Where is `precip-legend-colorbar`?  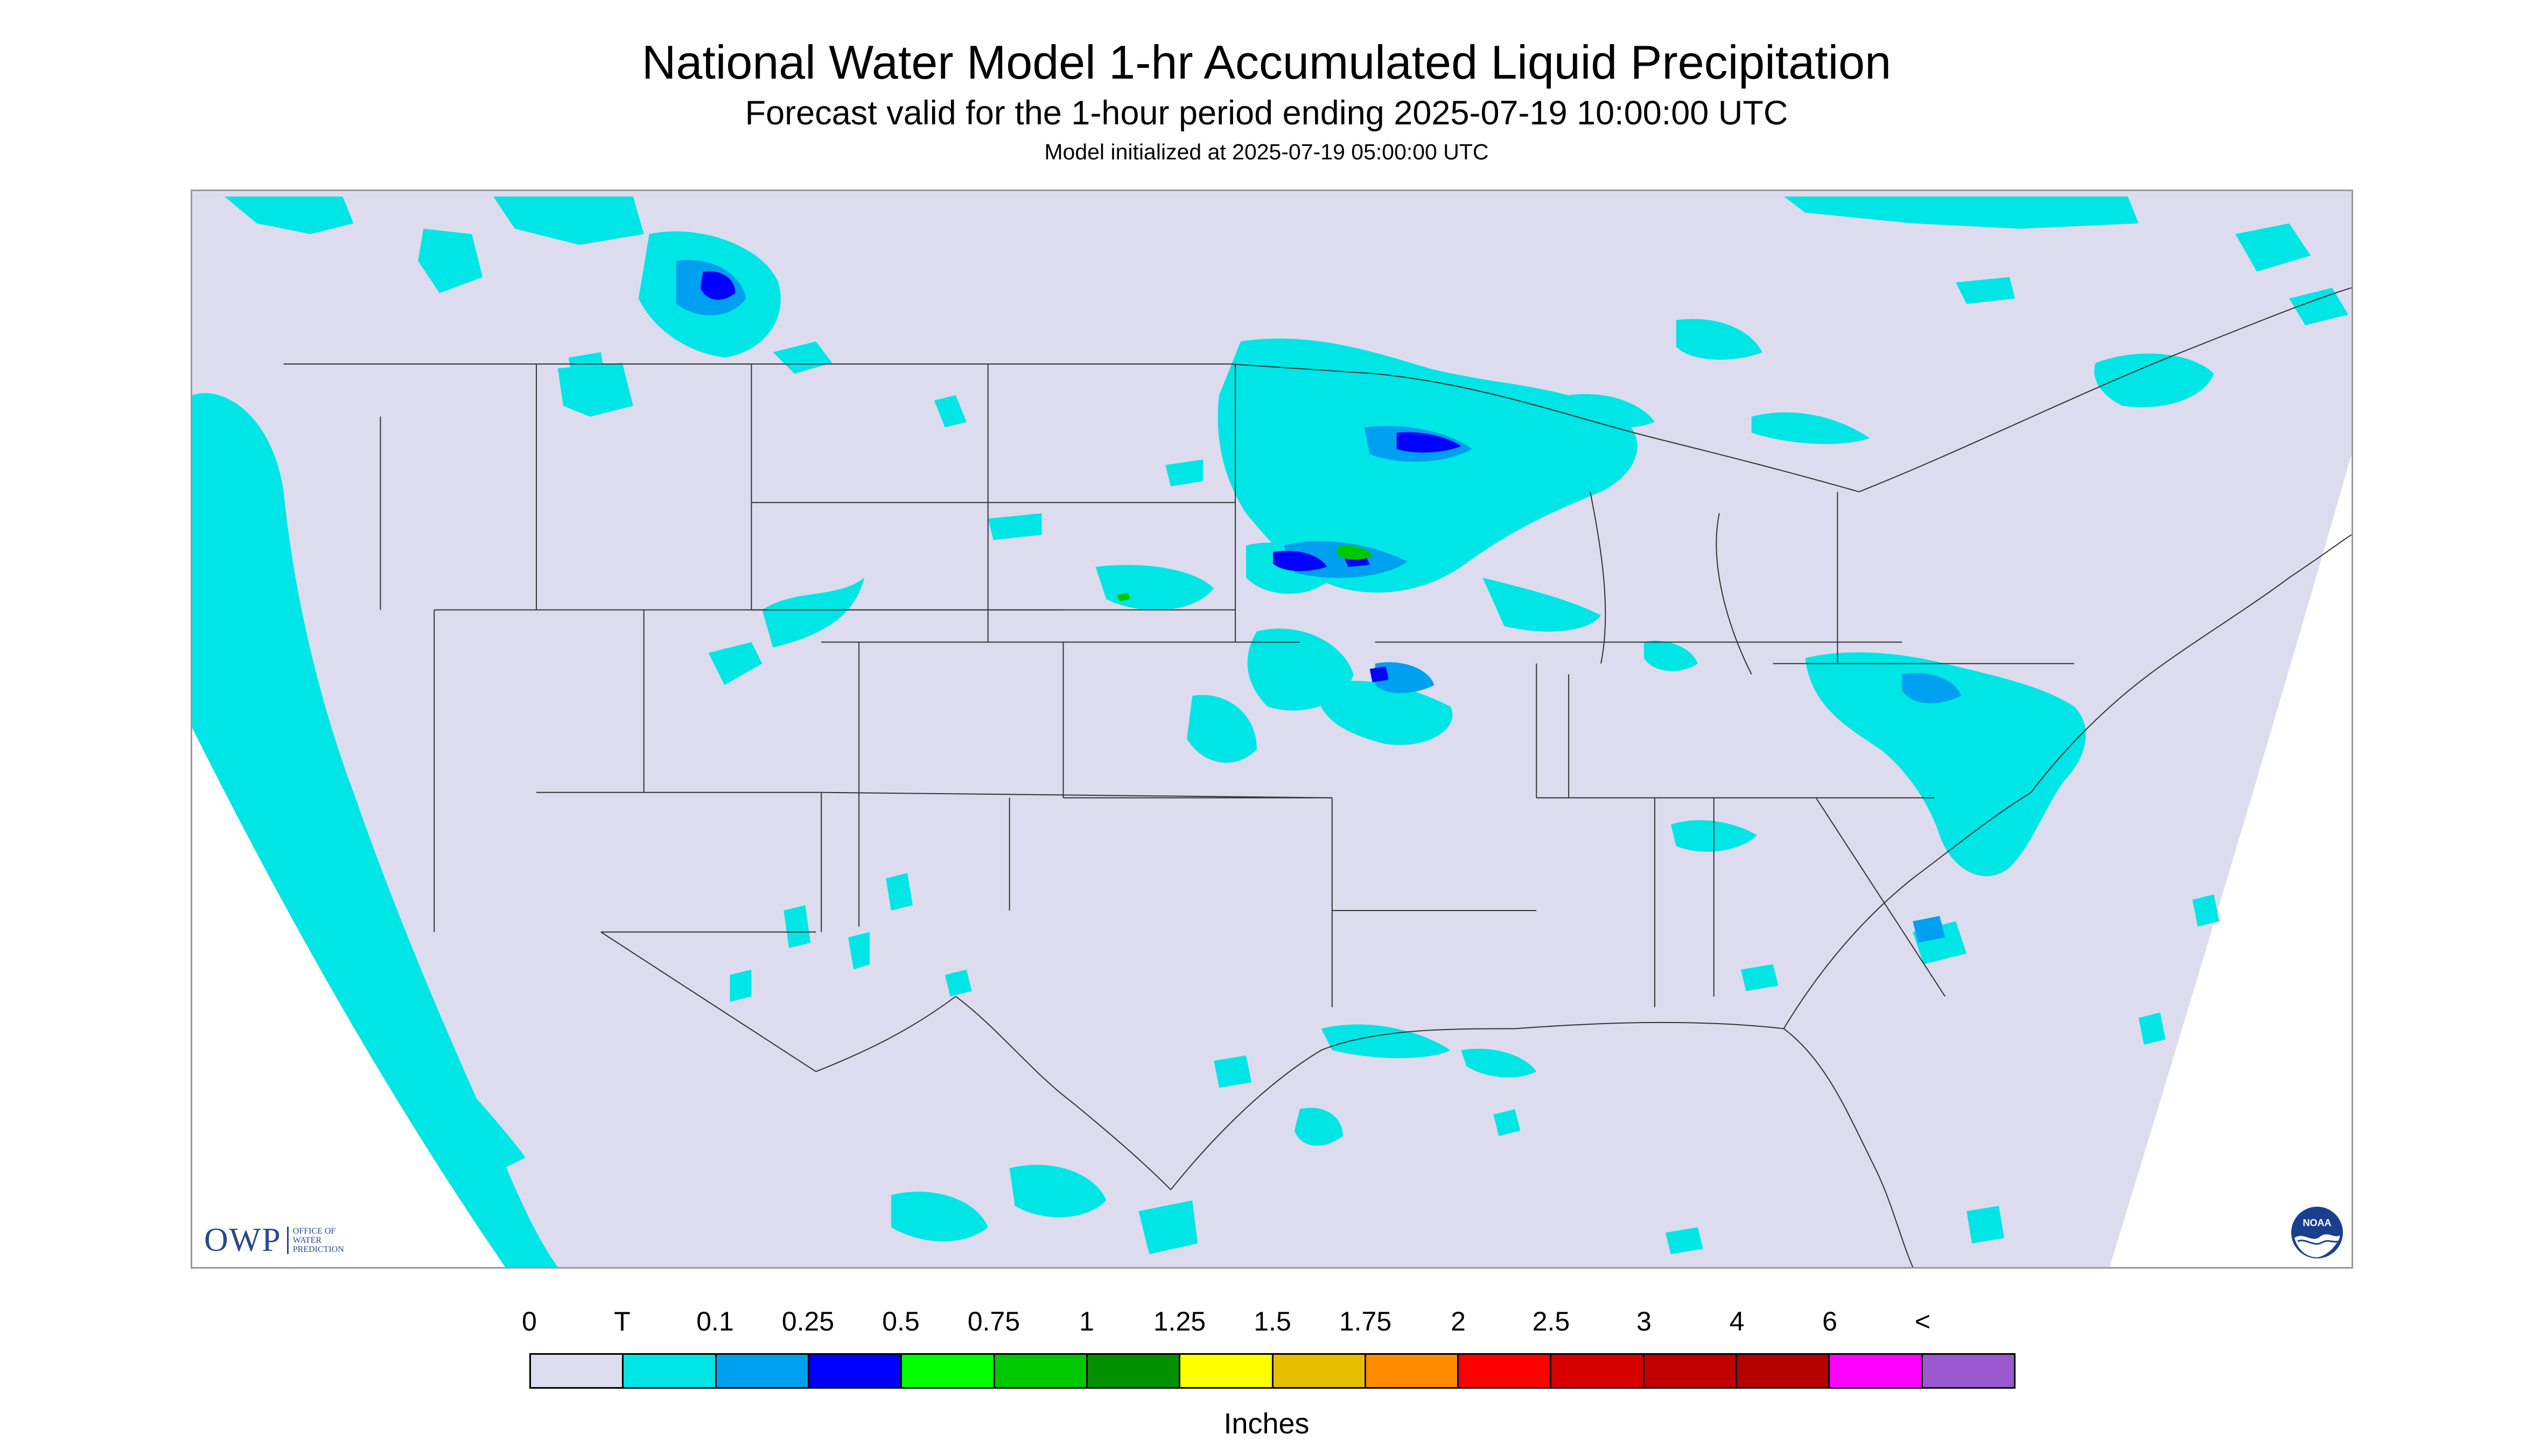 precip-legend-colorbar is located at coordinates (1272, 1371).